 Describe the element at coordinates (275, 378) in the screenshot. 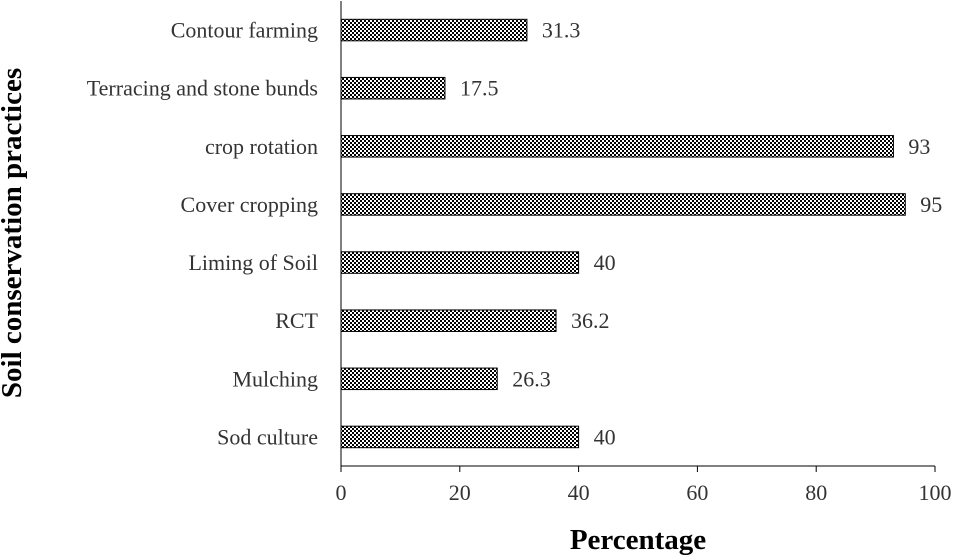

I see `category-label-mulching: Mulching` at that location.